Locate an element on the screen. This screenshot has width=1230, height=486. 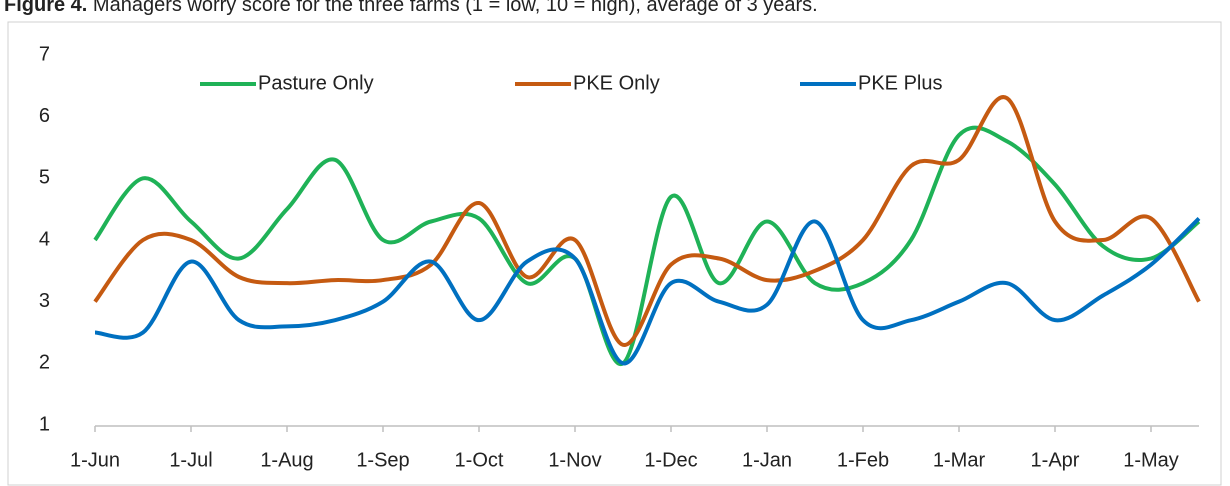
legend-label: PKE Only is located at coordinates (616, 83).